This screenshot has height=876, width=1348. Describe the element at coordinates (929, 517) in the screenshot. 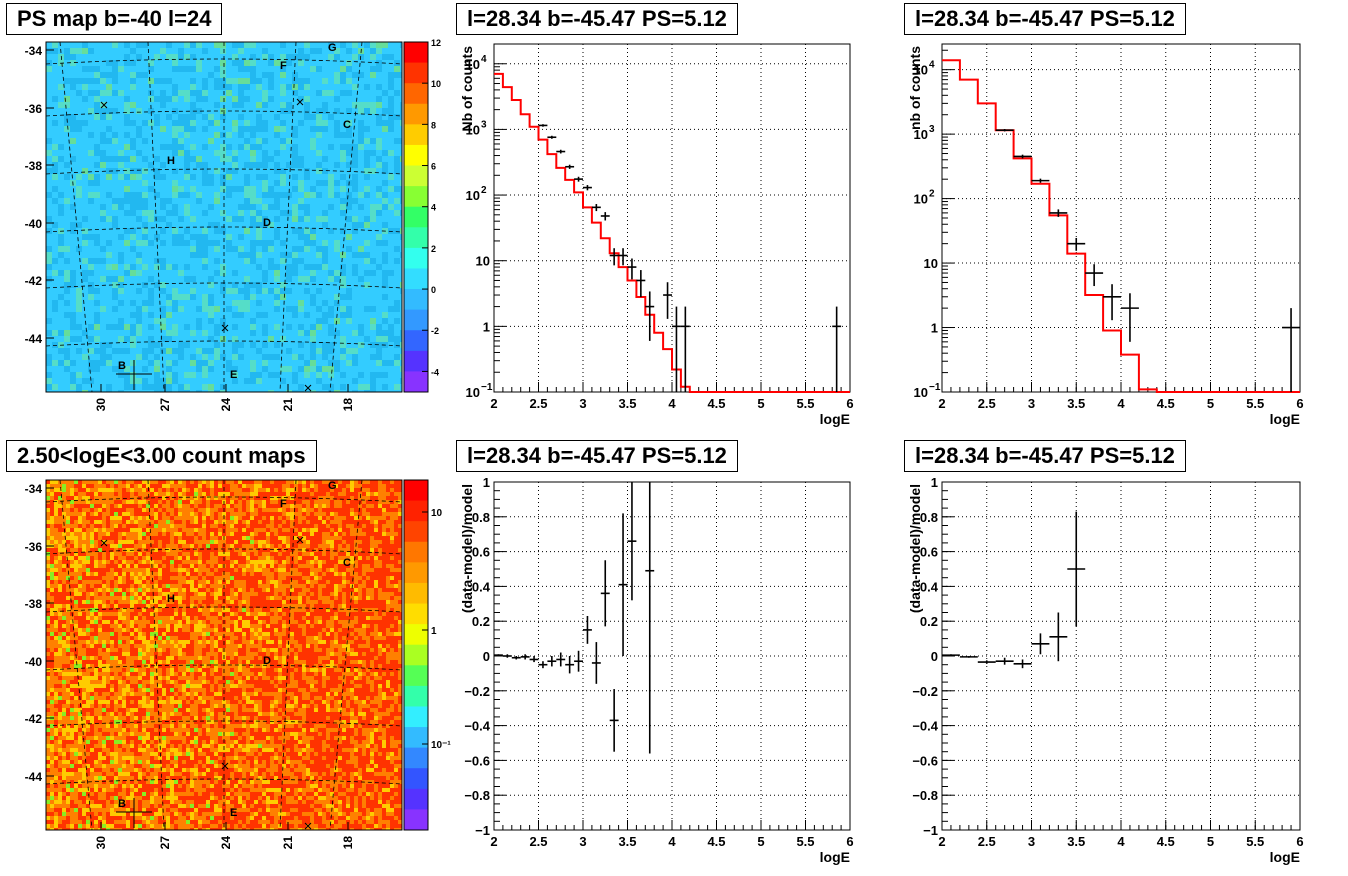

I see `residual-2-ytick-label: 0.8` at that location.